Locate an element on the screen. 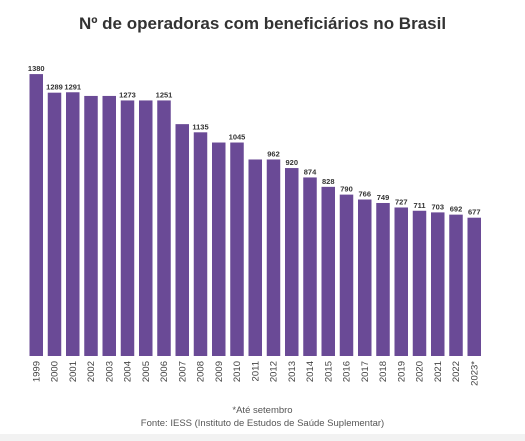 The width and height of the screenshot is (525, 441). bar-2004 is located at coordinates (127, 228).